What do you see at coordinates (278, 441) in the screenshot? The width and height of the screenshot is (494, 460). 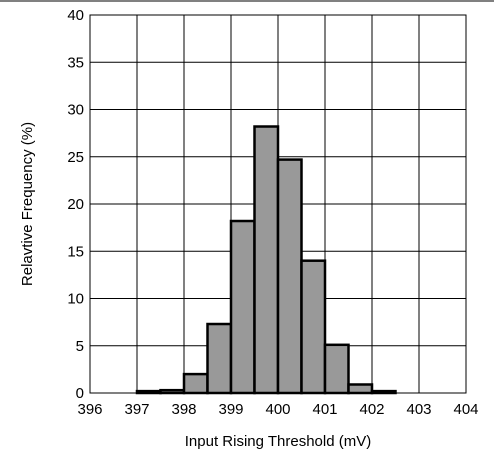 I see `x-axis-title: Input Rising Threshold (mV)` at bounding box center [278, 441].